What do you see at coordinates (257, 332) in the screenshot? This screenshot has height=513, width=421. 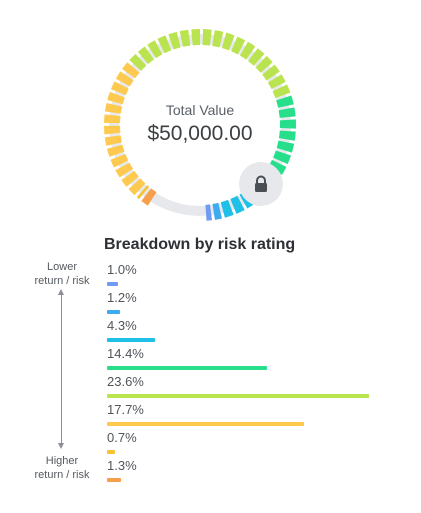 I see `risk-row: 4.3%` at bounding box center [257, 332].